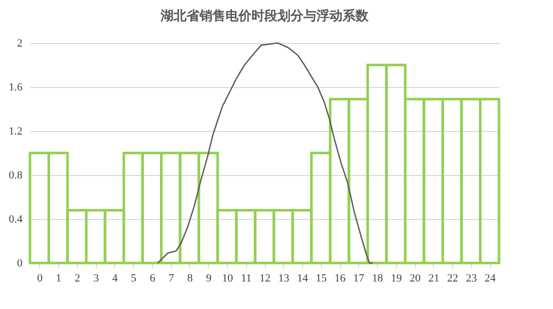 The width and height of the screenshot is (553, 309). Describe the element at coordinates (359, 278) in the screenshot. I see `x-tick-label: 17` at that location.